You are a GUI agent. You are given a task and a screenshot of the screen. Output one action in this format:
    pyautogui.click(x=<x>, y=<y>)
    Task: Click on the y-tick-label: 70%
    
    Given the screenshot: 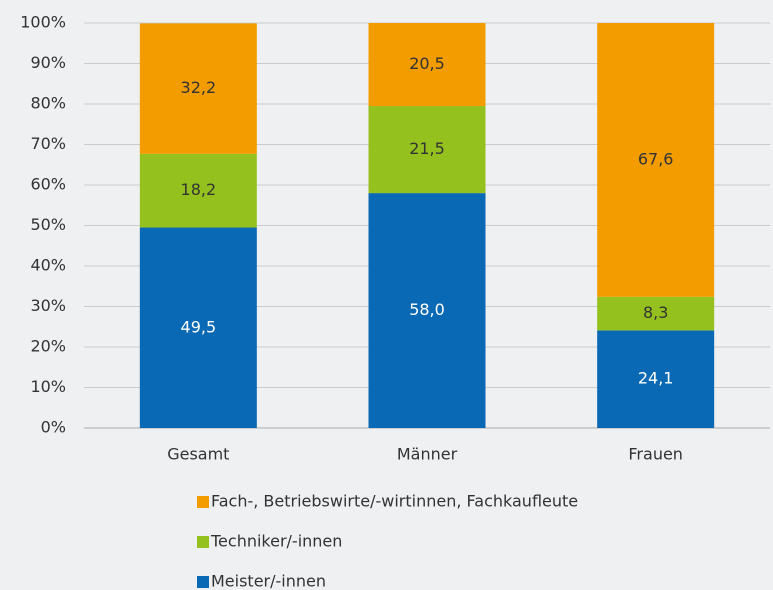 What is the action you would take?
    pyautogui.click(x=48, y=143)
    